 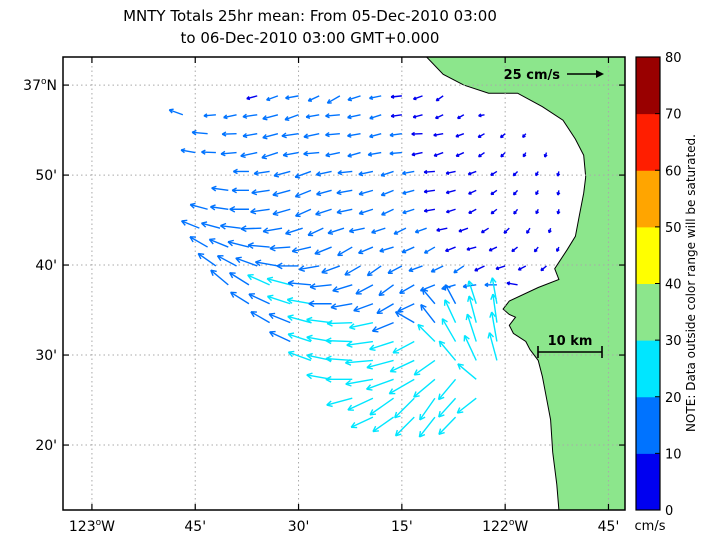 I want to click on svg-text: 30', so click(x=46, y=356).